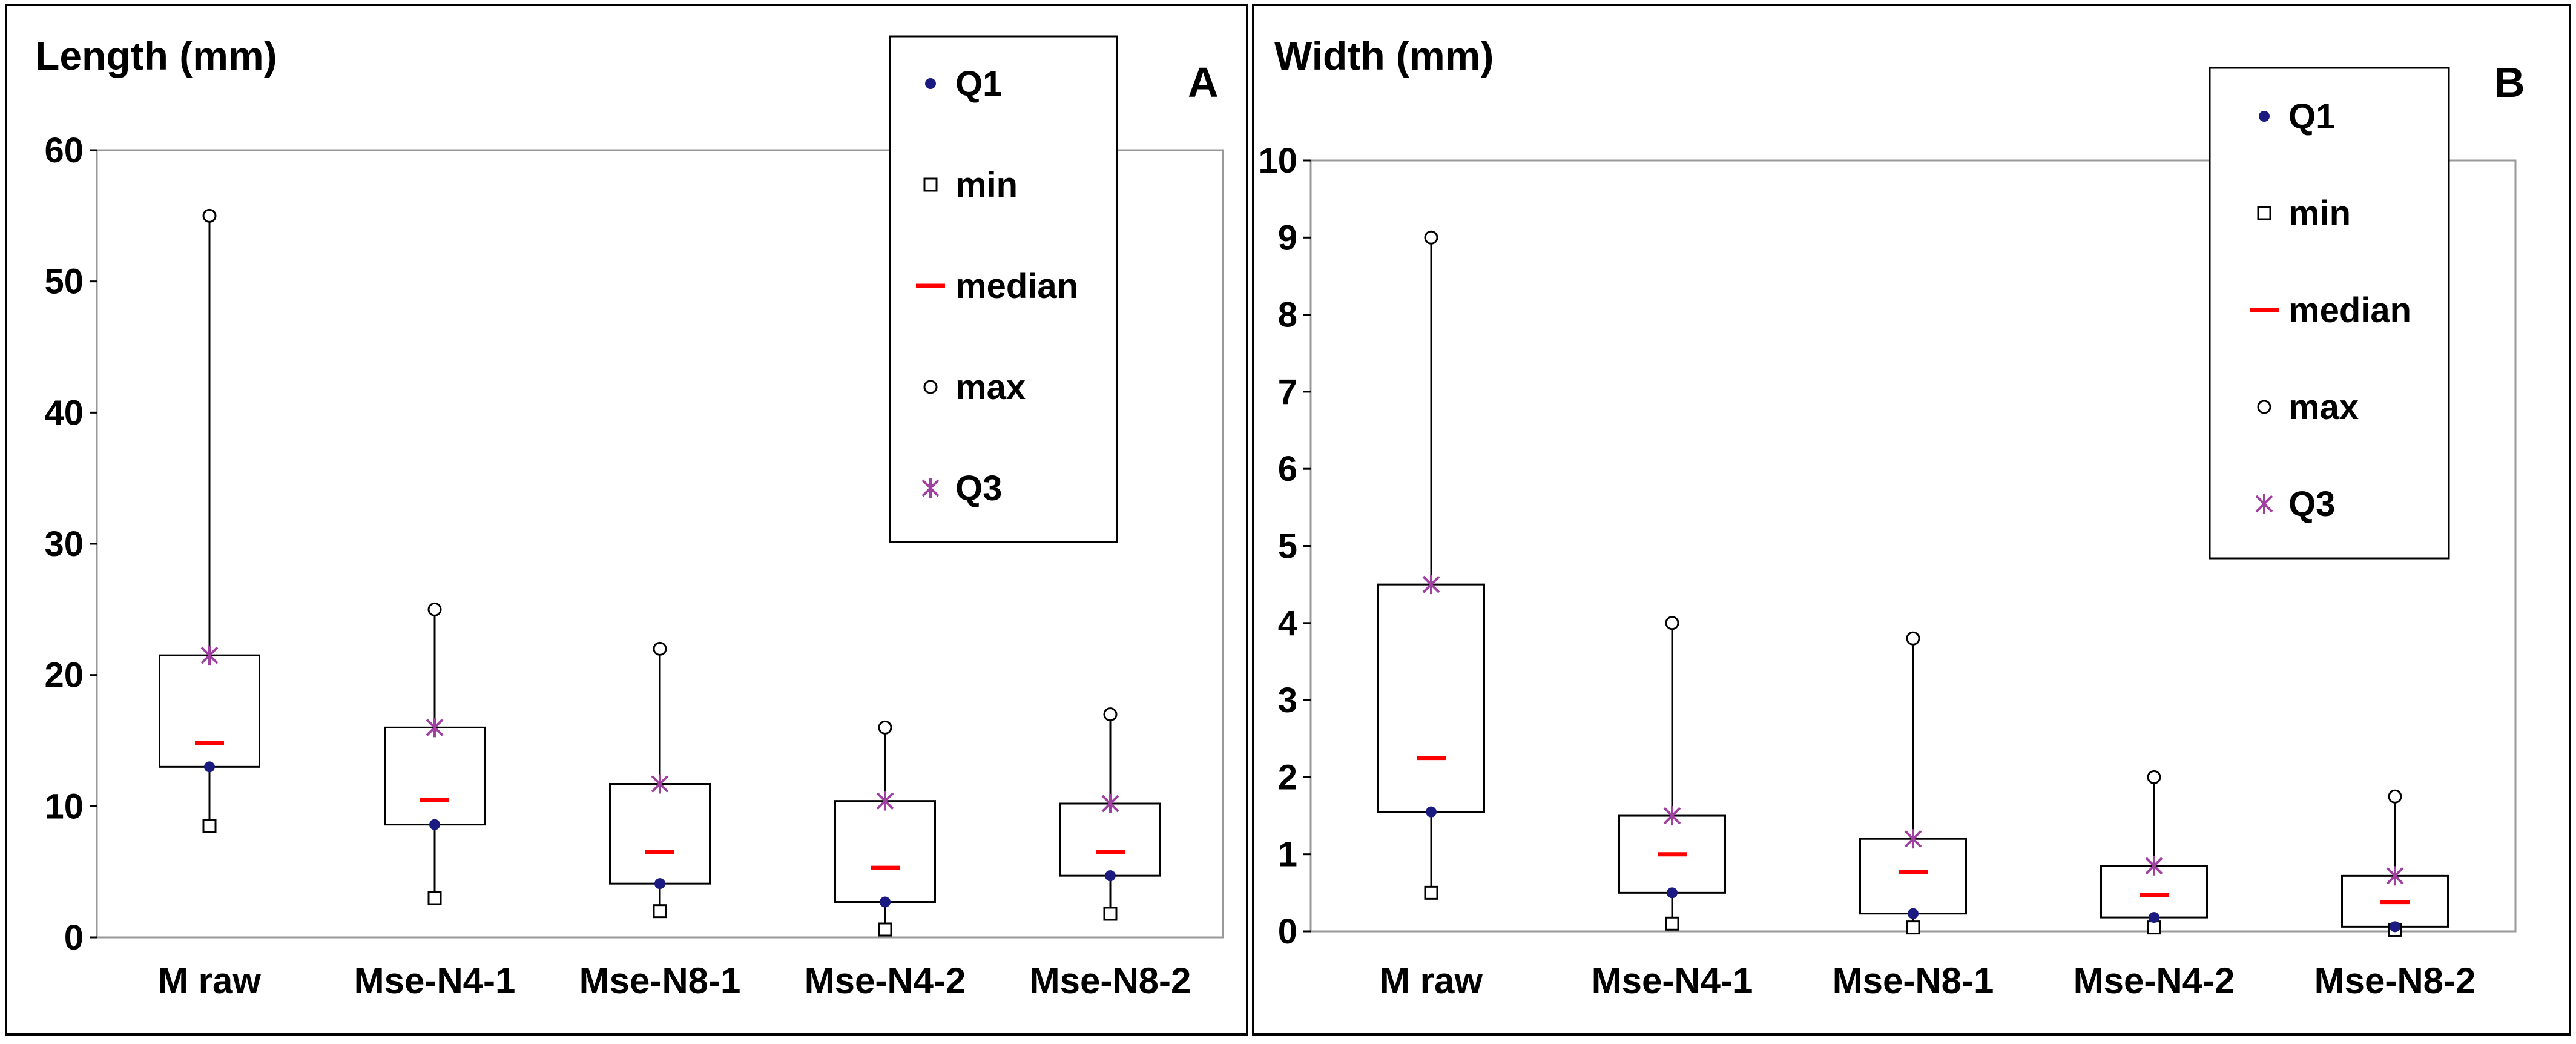 The image size is (2576, 1044). Describe the element at coordinates (1287, 546) in the screenshot. I see `y-tick-label: 5` at that location.